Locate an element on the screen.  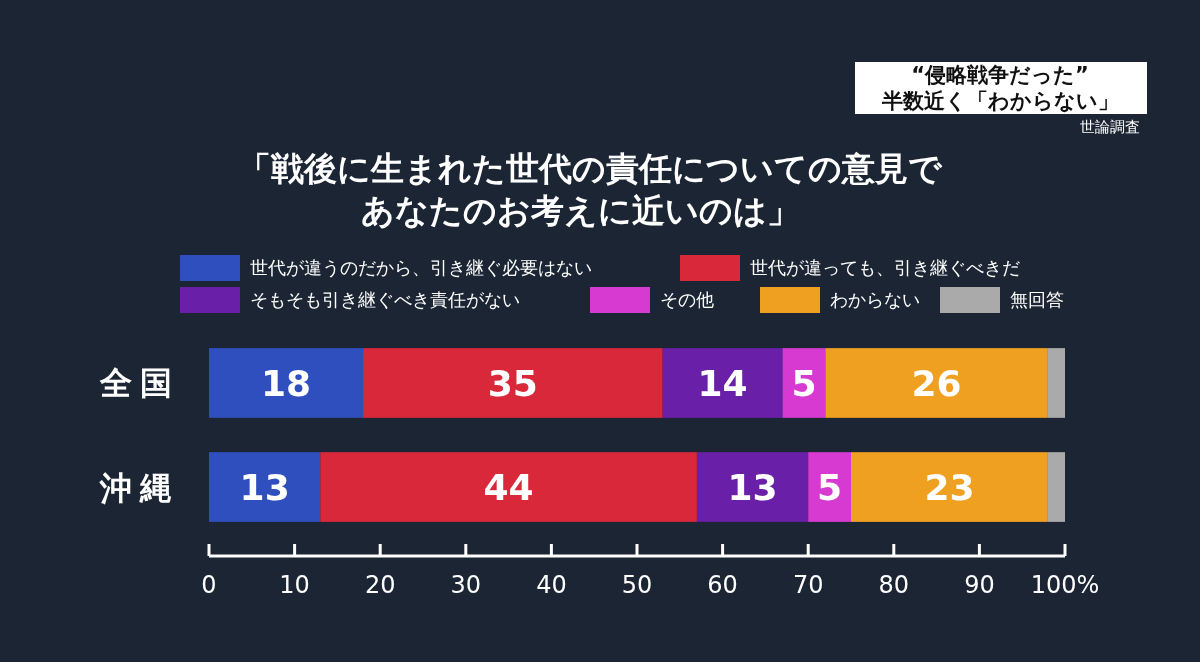
legend-label: そもそも引き継ぐべき責任がない is located at coordinates (385, 300).